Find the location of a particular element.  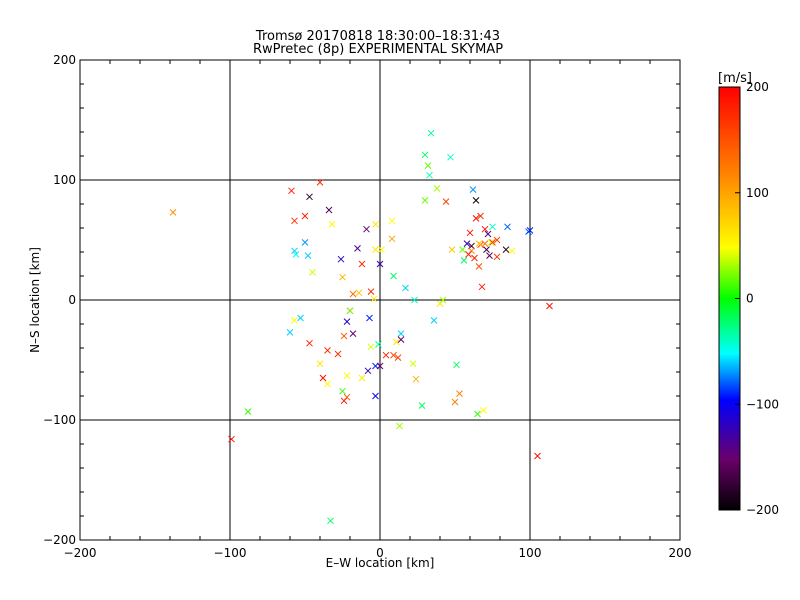

x-axis-label: E–W location [km] is located at coordinates (380, 563).